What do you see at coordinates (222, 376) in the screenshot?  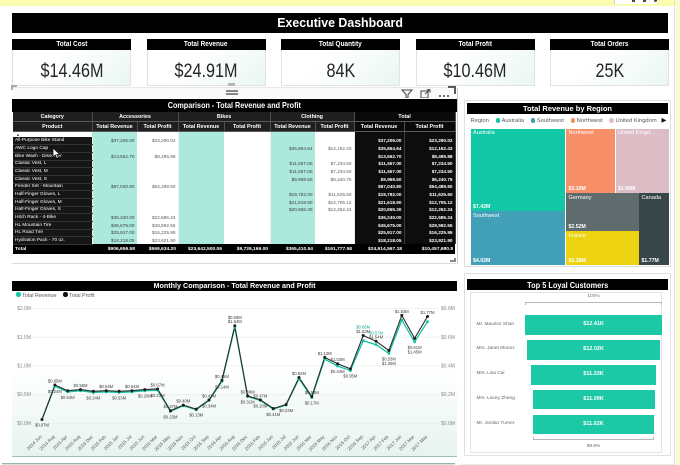 I see `svg-text: $0.45M` at bounding box center [222, 376].